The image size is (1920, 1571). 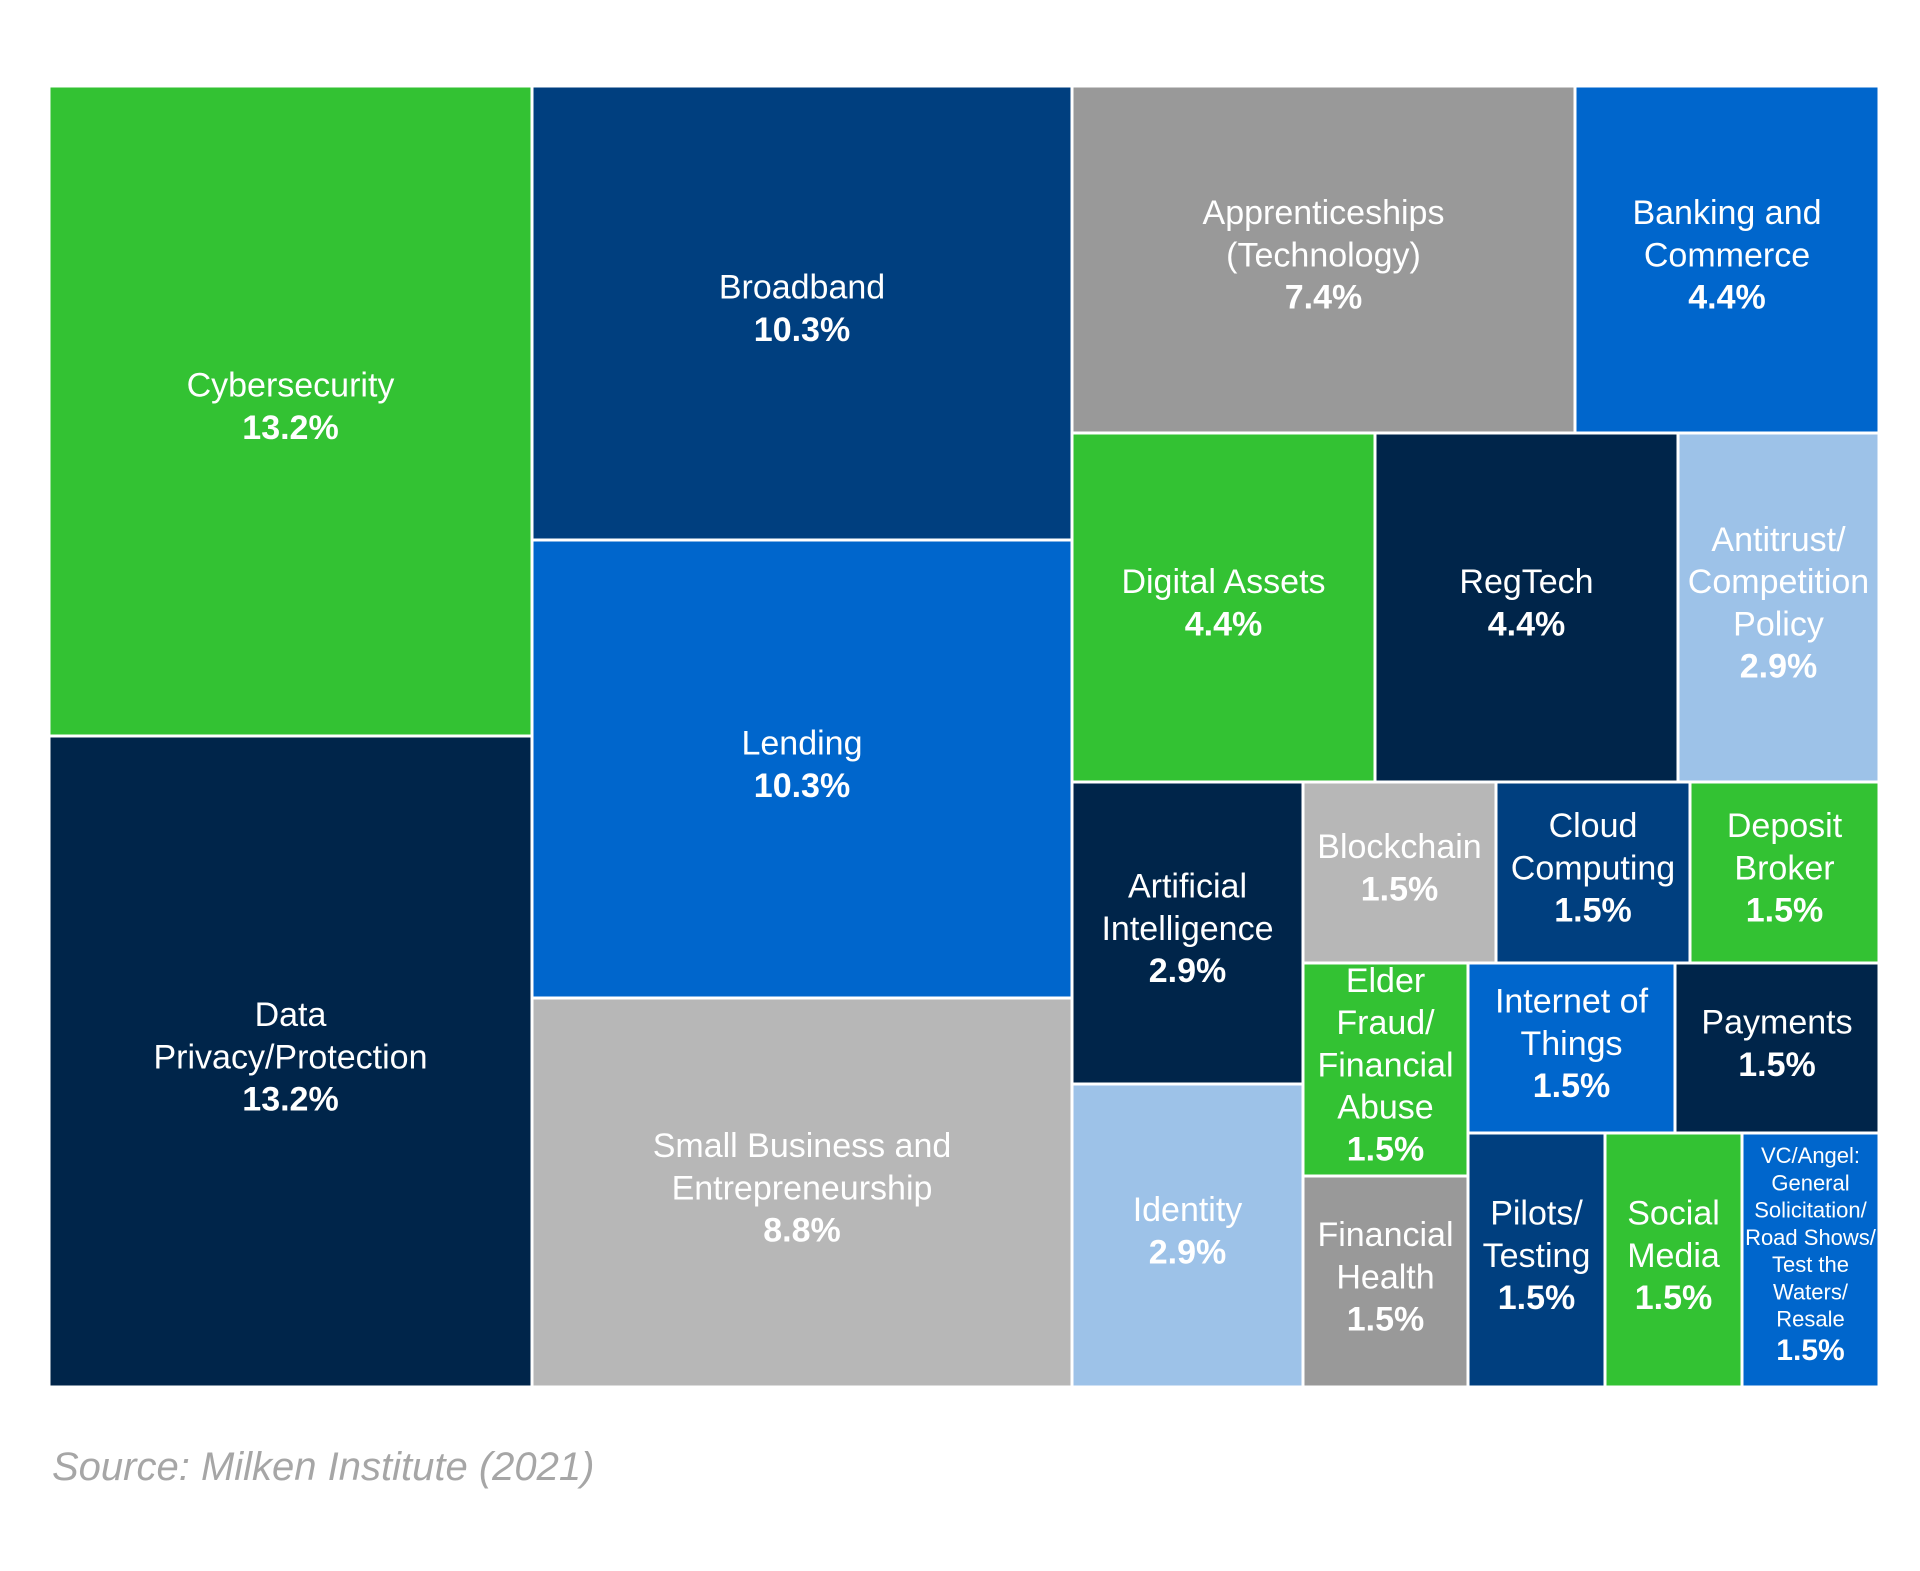 I want to click on tile-label-data-privacy-protection-1: Privacy/Protection, so click(x=291, y=1057).